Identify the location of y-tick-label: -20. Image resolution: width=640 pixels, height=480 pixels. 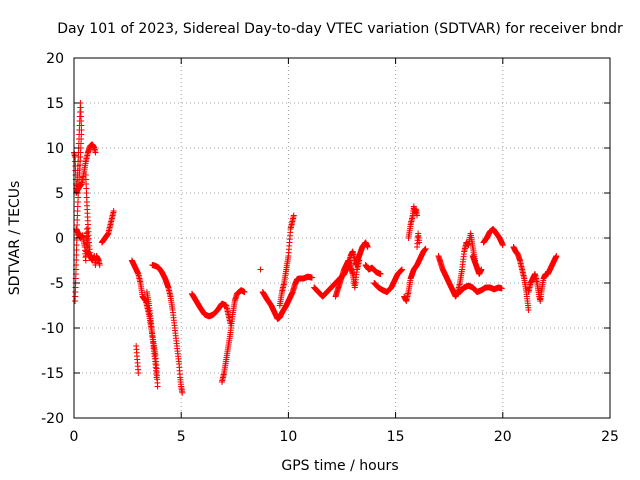
(52, 419).